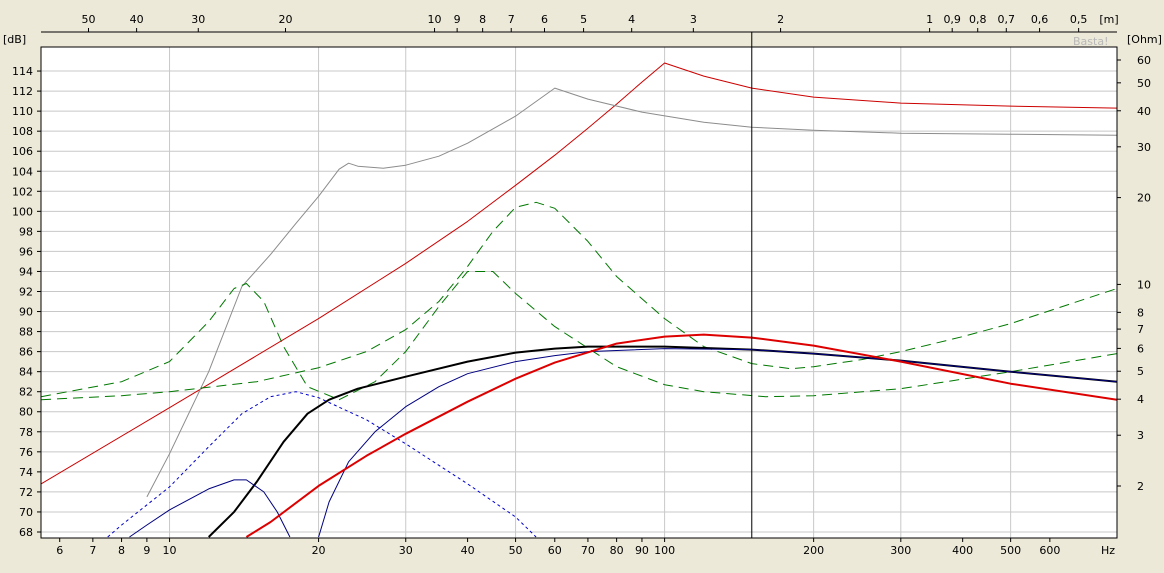  I want to click on x-tick-label: 600, so click(1049, 550).